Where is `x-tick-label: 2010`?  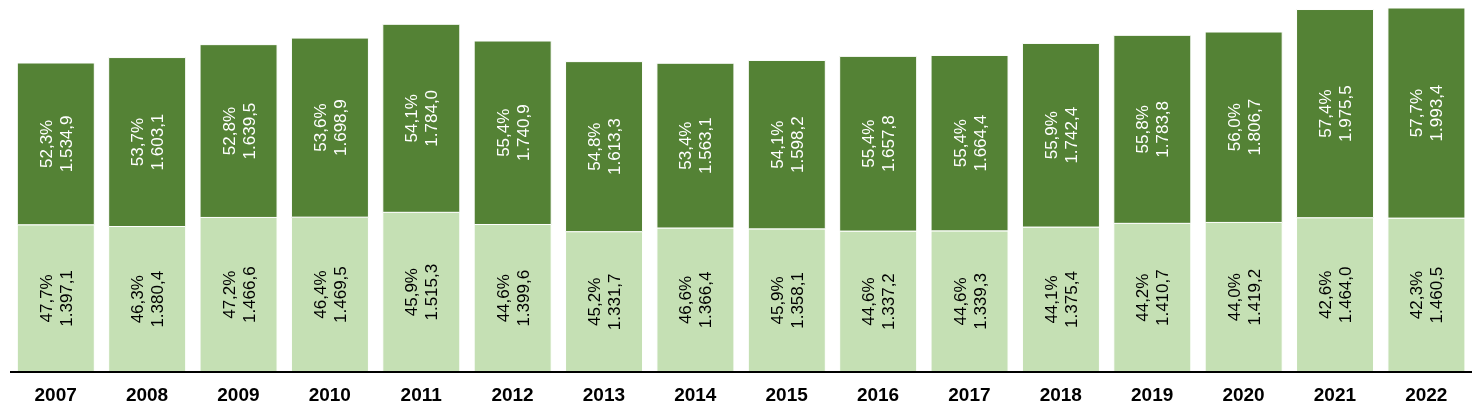
x-tick-label: 2010 is located at coordinates (329, 395).